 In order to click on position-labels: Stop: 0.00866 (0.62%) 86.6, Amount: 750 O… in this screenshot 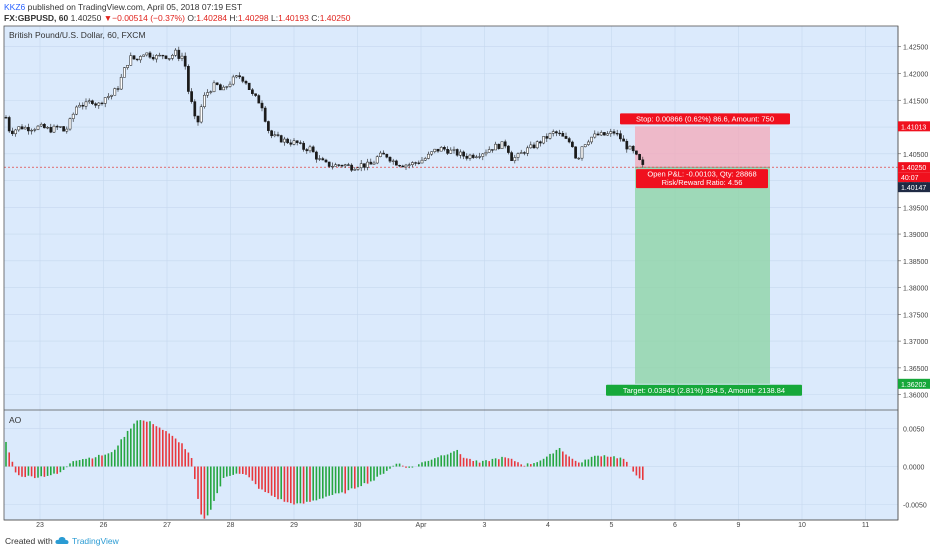, I will do `click(704, 254)`.